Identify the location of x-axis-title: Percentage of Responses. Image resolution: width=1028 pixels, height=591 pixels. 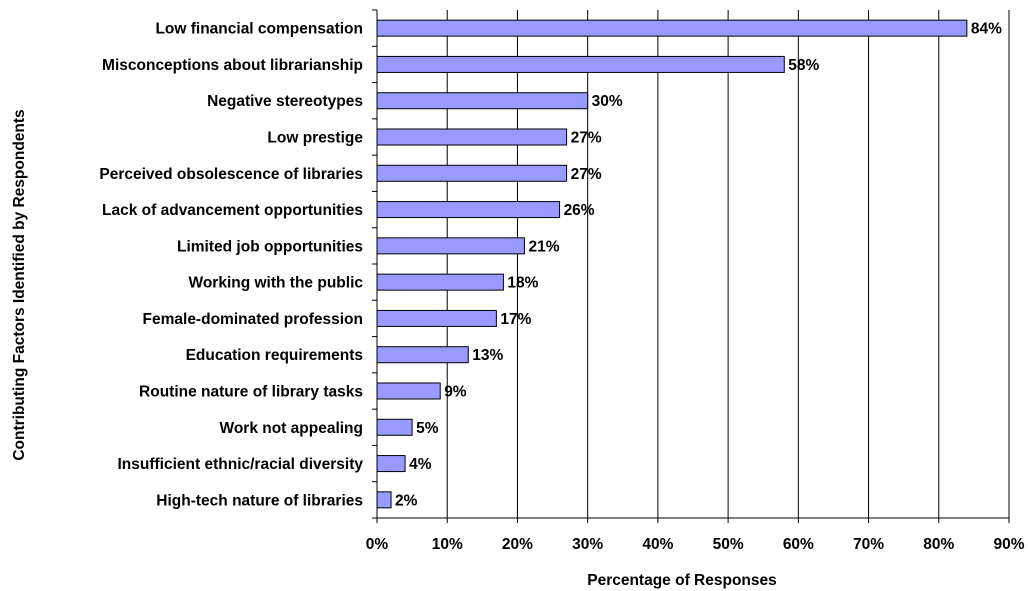
(682, 580).